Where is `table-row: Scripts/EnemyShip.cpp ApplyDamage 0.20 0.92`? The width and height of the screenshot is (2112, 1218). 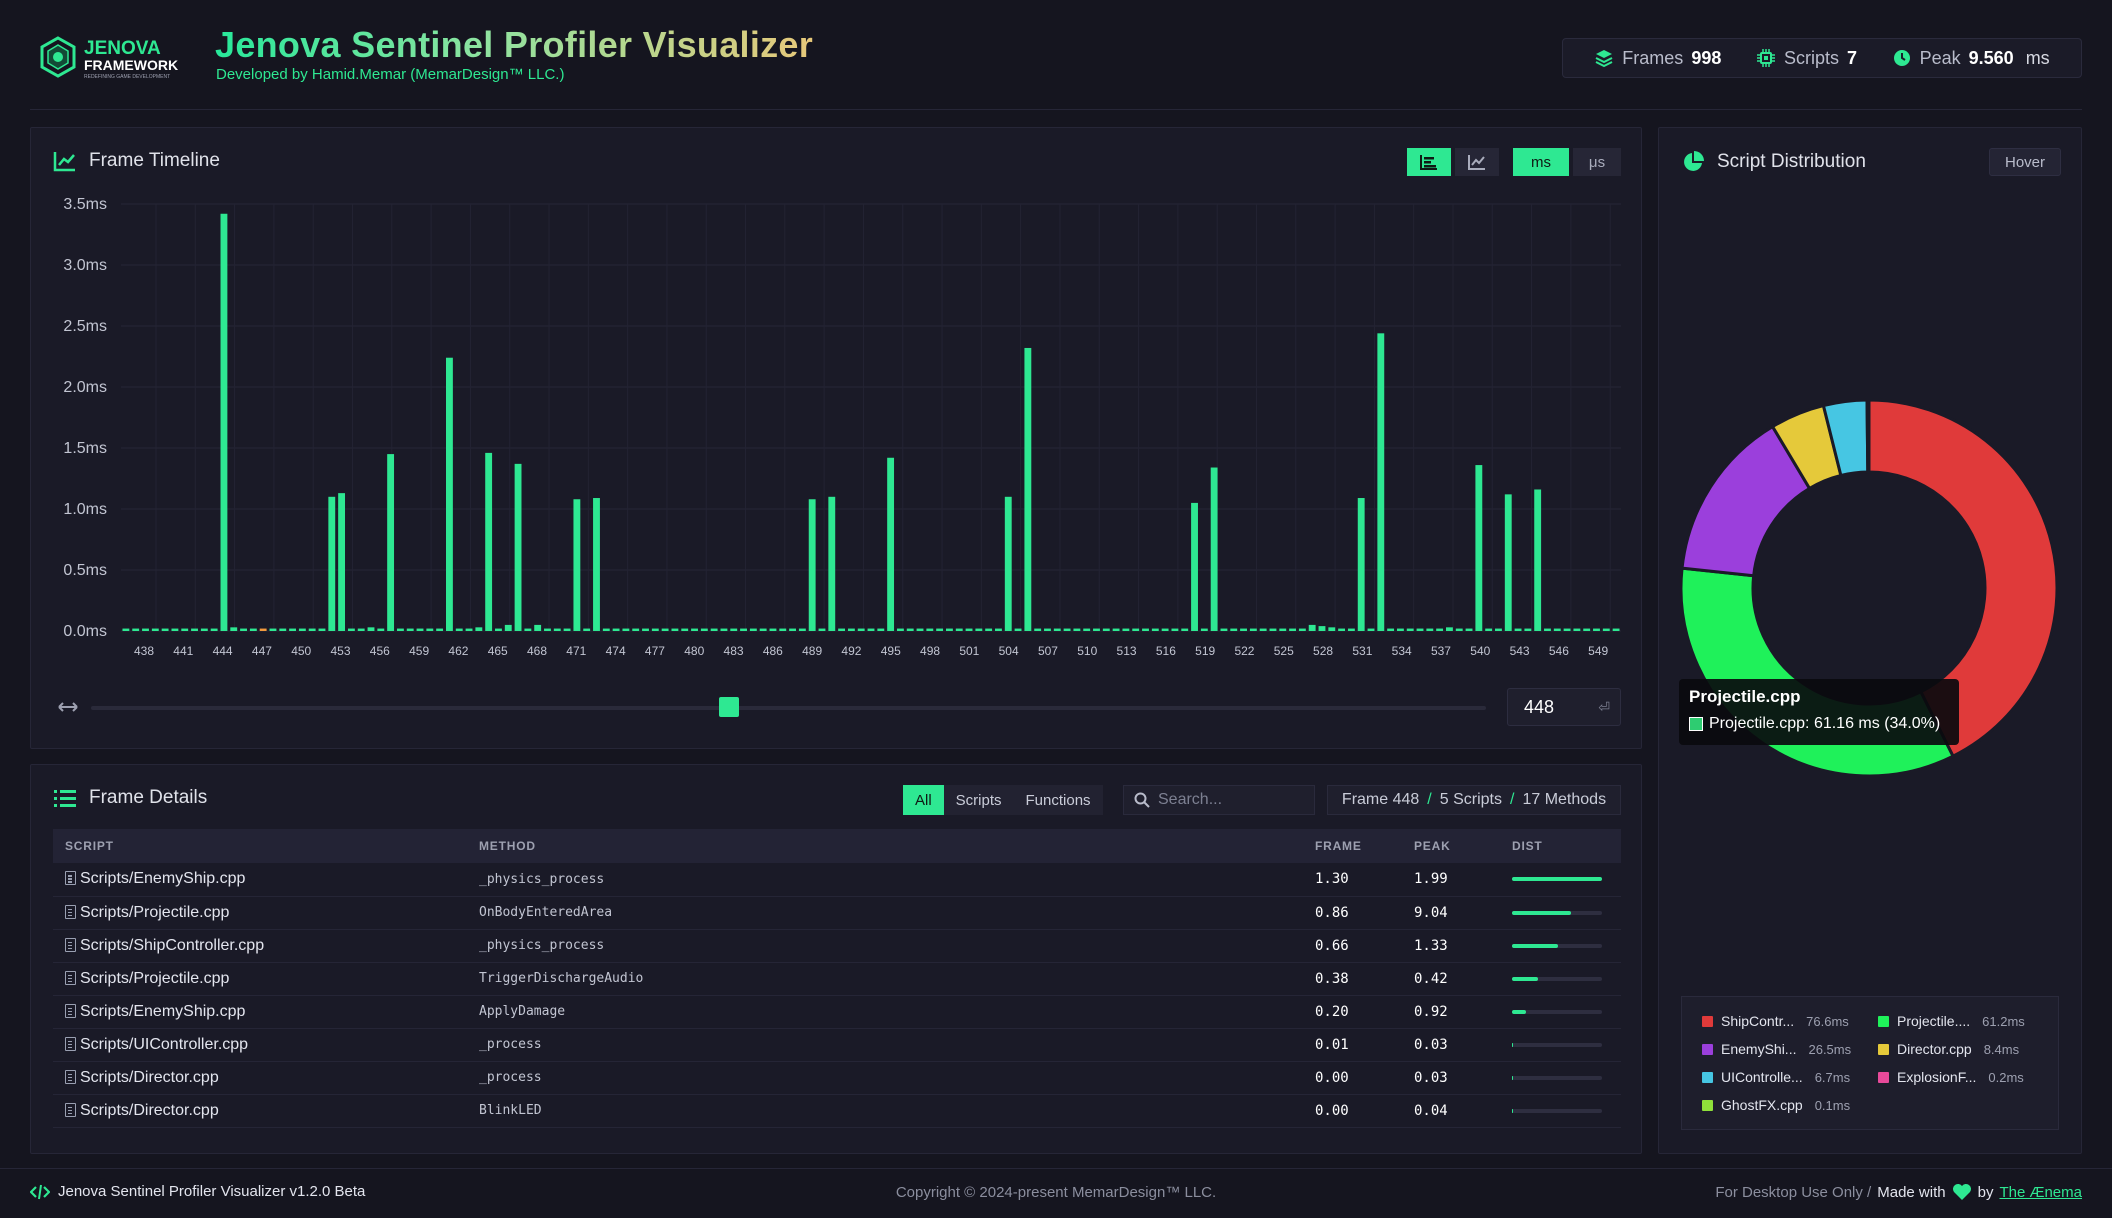 table-row: Scripts/EnemyShip.cpp ApplyDamage 0.20 0.92 is located at coordinates (837, 1012).